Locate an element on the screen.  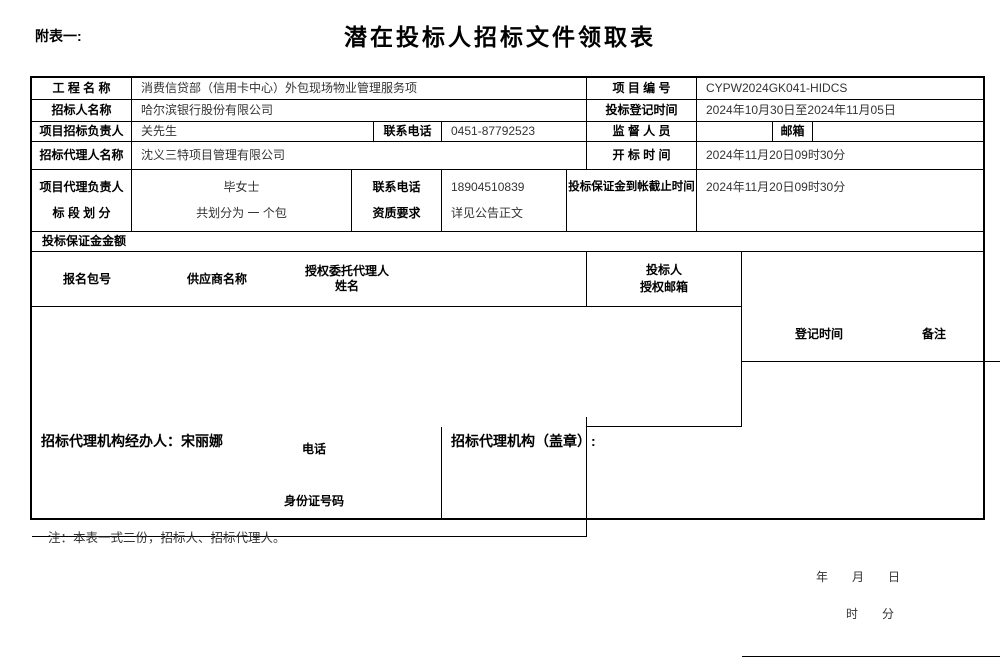
bid-agent-name-label: 招标代理人名称 is located at coordinates (82, 156).